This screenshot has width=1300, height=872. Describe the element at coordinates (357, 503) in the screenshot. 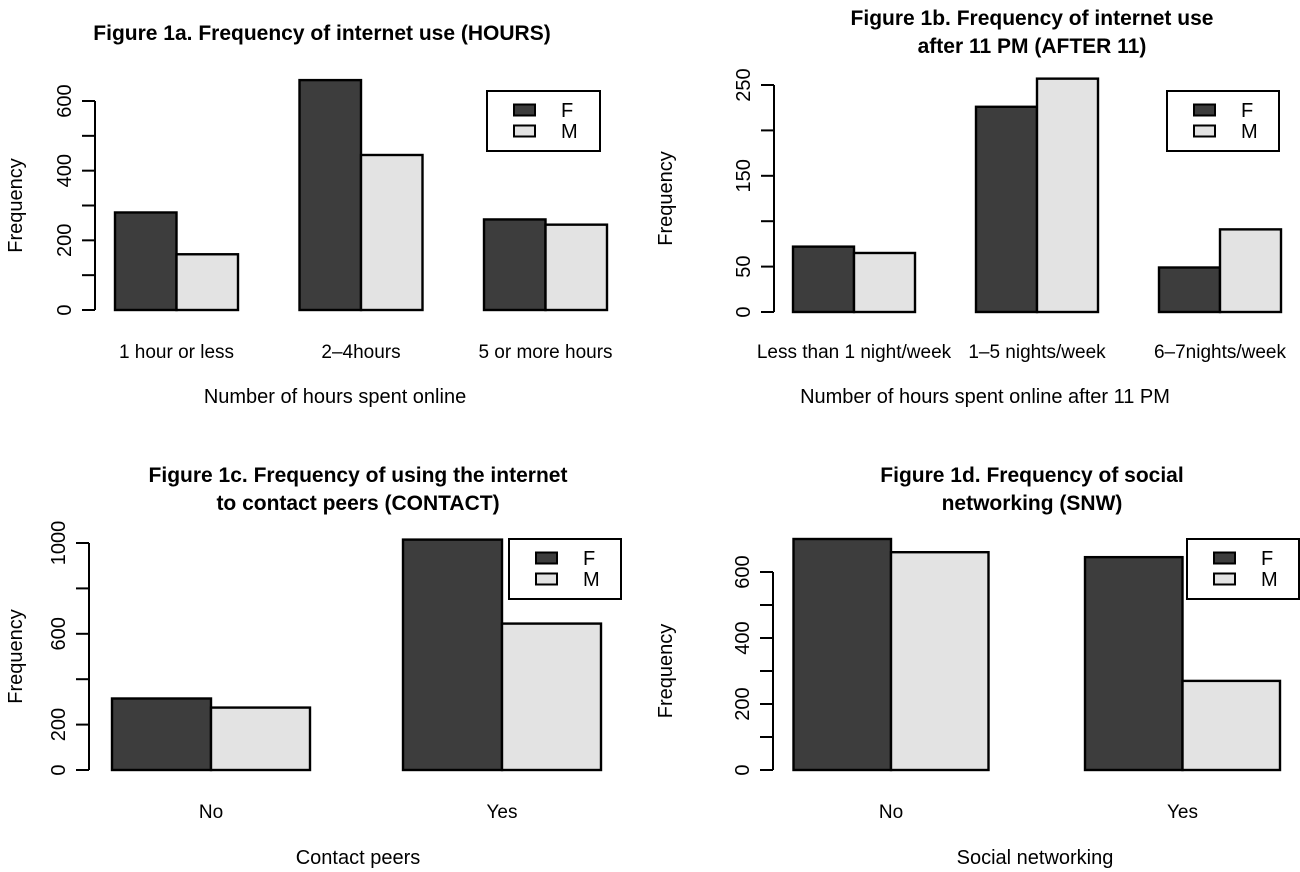

I see `chart-title: to contact peers (CONTACT)` at that location.